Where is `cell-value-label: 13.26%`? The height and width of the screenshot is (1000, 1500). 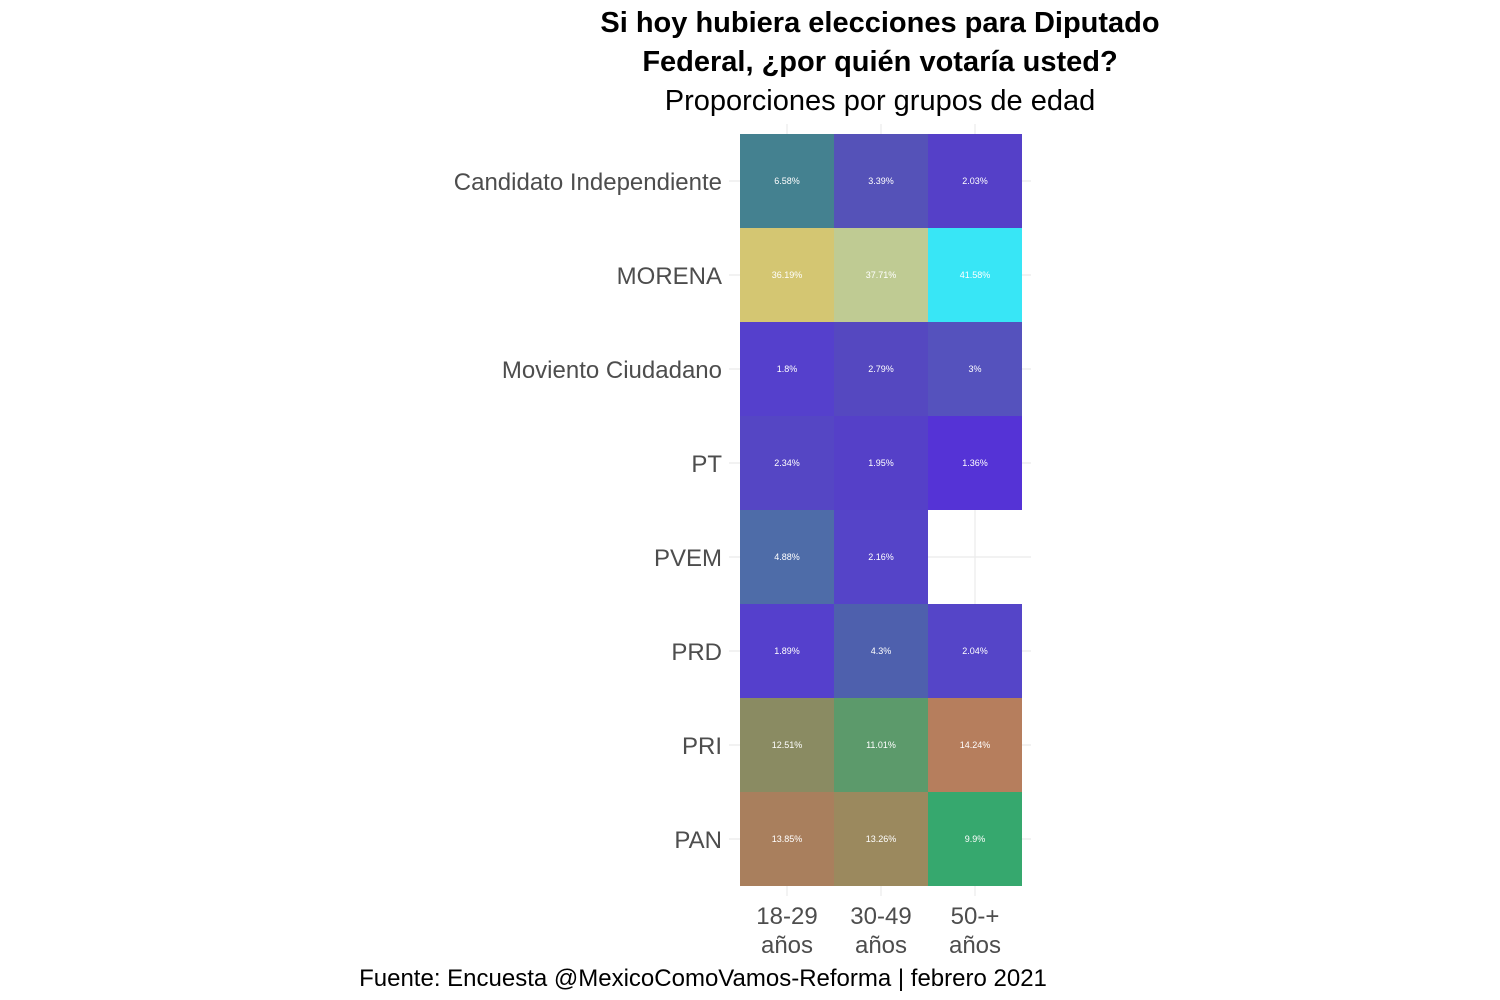
cell-value-label: 13.26% is located at coordinates (881, 839).